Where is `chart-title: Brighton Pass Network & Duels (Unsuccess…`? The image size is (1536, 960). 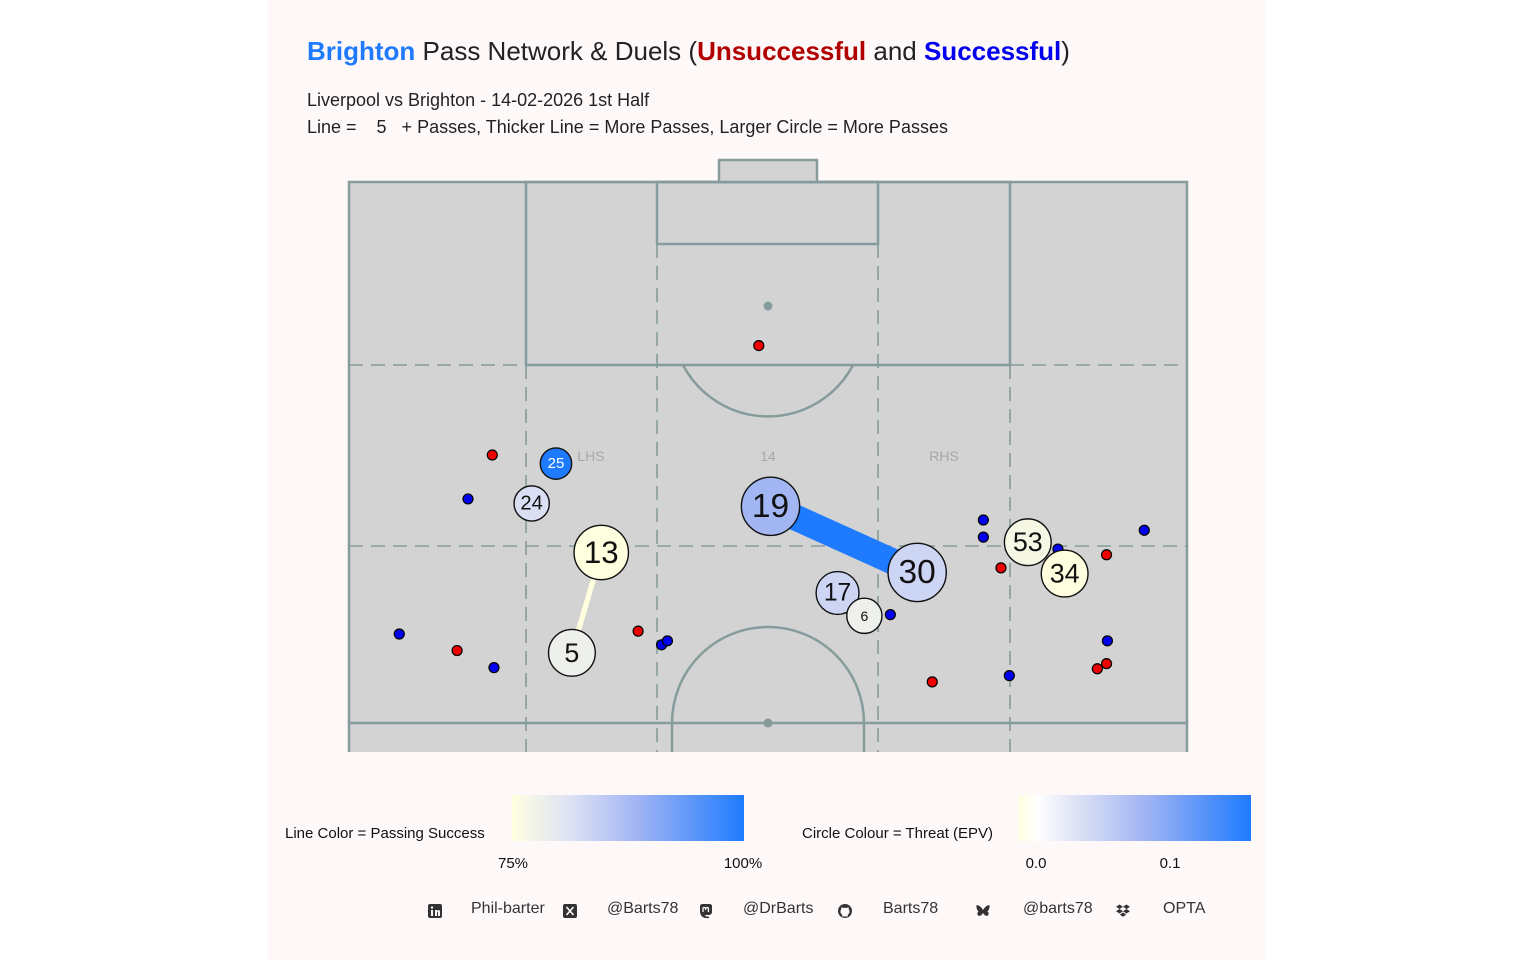 chart-title: Brighton Pass Network & Duels (Unsuccess… is located at coordinates (688, 51).